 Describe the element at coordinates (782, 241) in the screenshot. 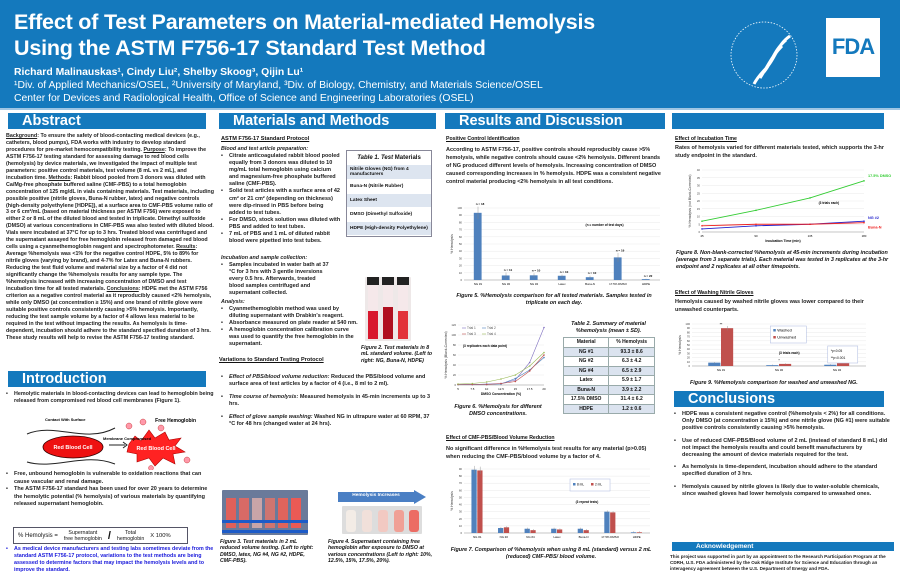

I see `x-axis-label: Incubation Time (min)` at that location.